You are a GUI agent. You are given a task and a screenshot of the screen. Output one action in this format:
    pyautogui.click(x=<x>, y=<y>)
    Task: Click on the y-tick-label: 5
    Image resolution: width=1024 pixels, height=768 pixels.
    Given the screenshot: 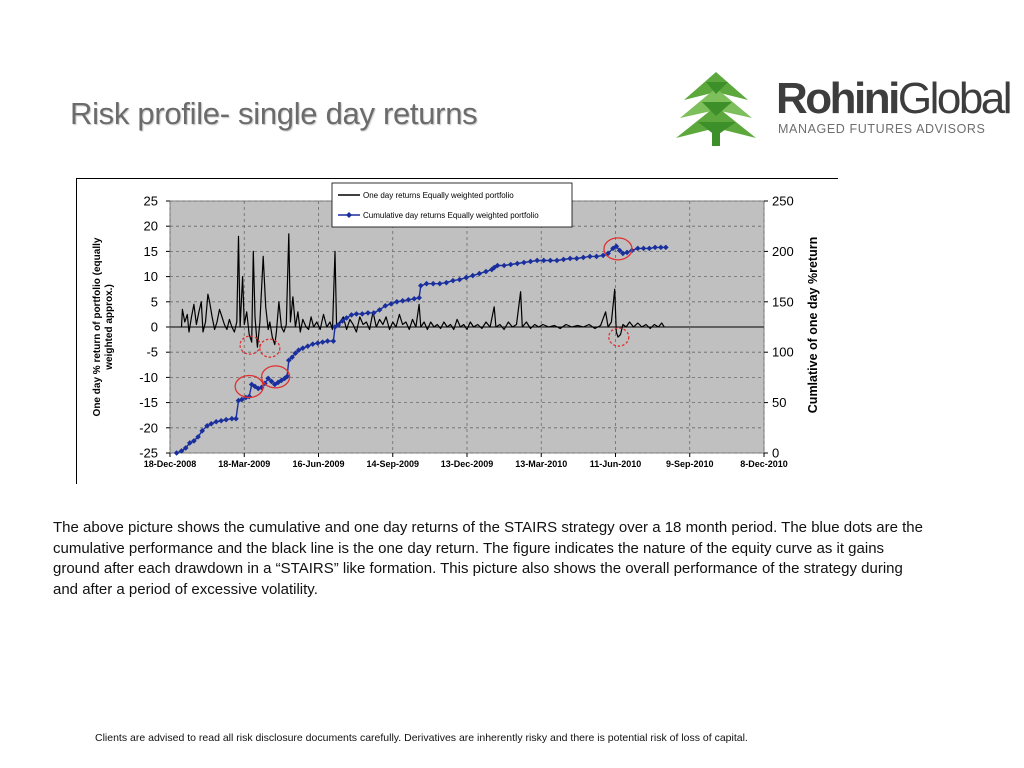 What is the action you would take?
    pyautogui.click(x=154, y=301)
    